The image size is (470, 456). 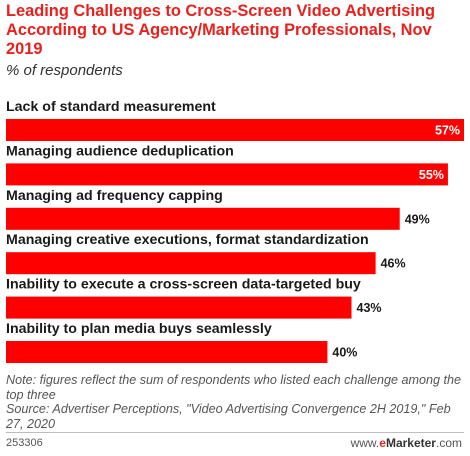 I want to click on brand-prefix: www., so click(x=365, y=443).